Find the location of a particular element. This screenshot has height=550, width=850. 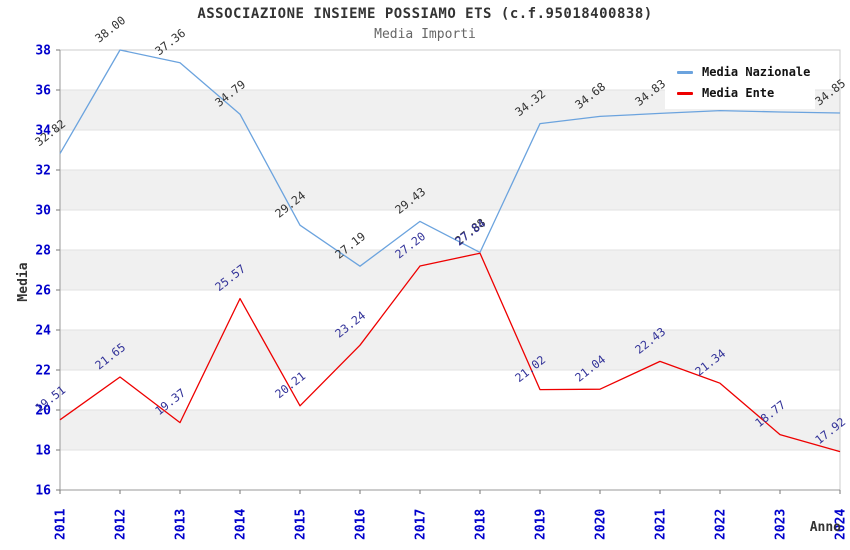

x-axis-tick-label: 2023 is located at coordinates (781, 524).